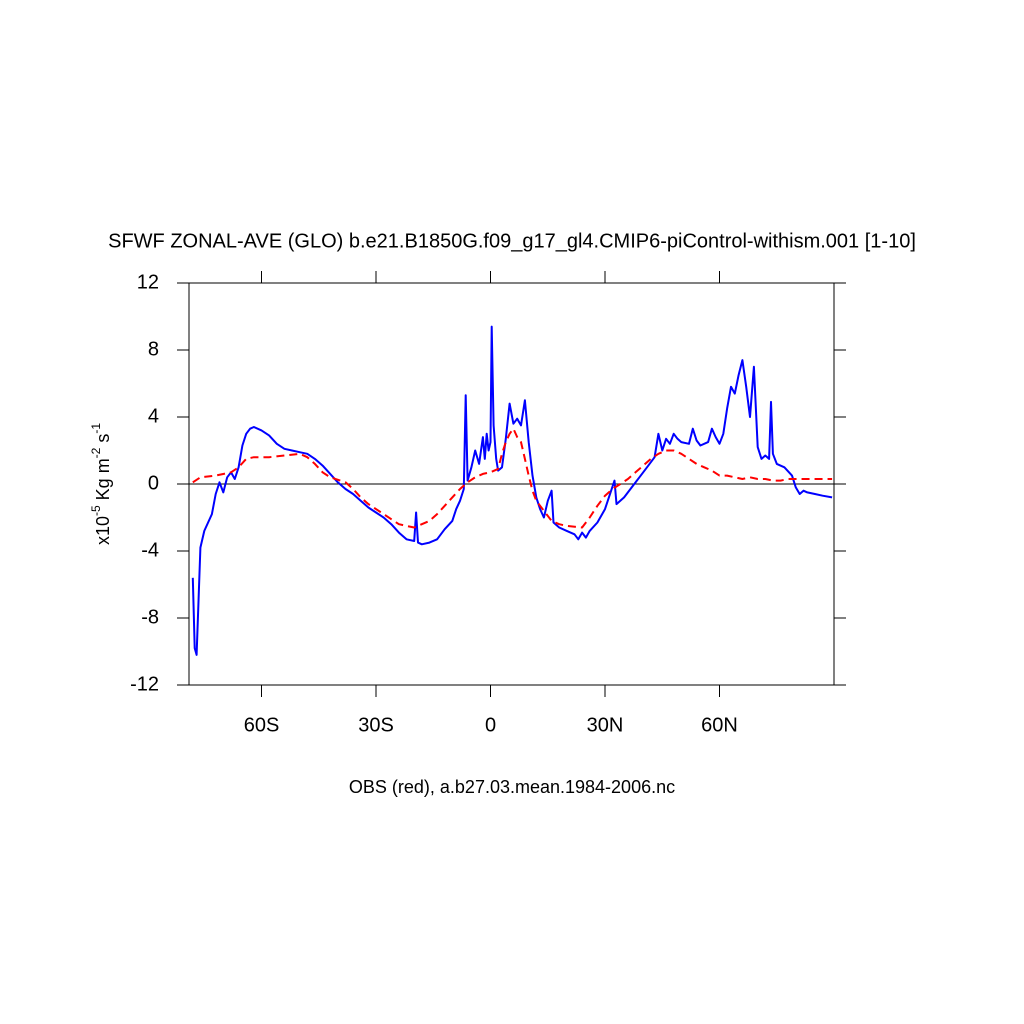 Image resolution: width=1024 pixels, height=1024 pixels. Describe the element at coordinates (144, 684) in the screenshot. I see `y-tick-label: -12` at that location.